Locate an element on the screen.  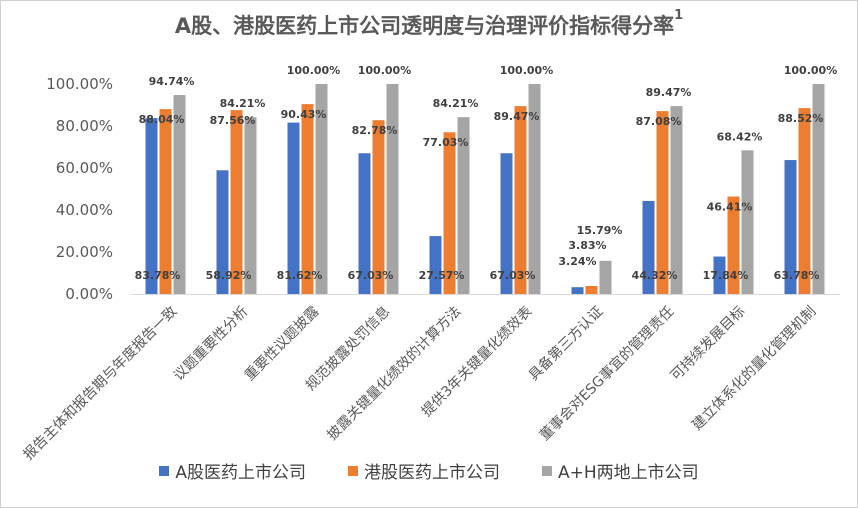
data-label-series-0-cat-9: 63.78% is located at coordinates (797, 275).